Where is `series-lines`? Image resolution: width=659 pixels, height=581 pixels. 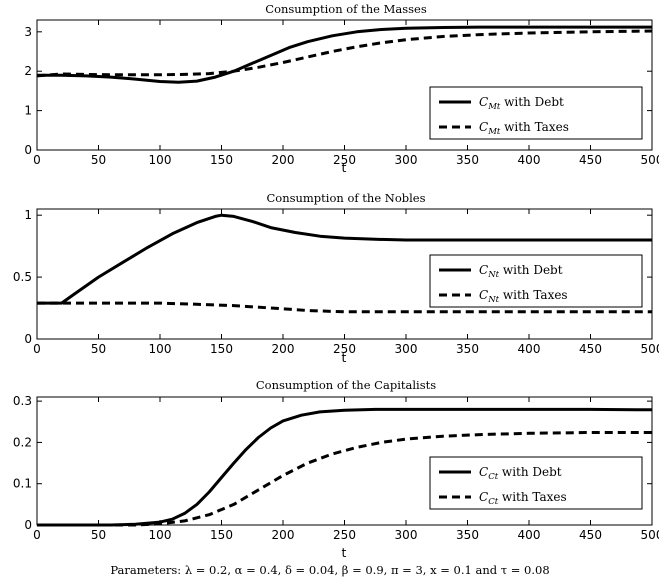
series-lines is located at coordinates (344, 54).